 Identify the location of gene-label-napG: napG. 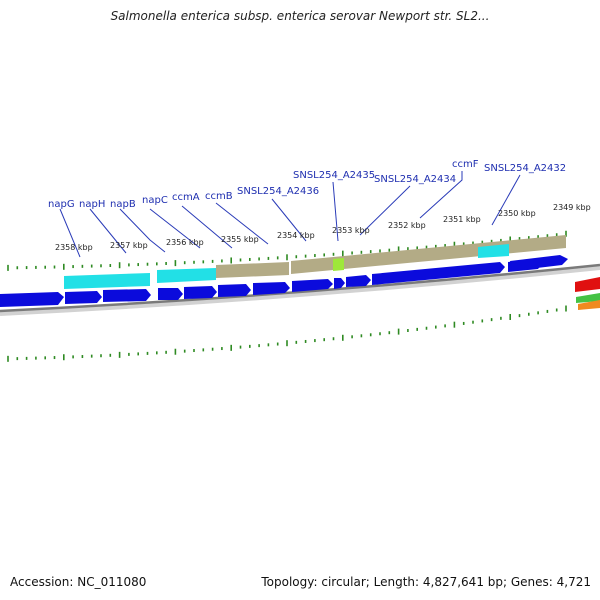
(61, 204).